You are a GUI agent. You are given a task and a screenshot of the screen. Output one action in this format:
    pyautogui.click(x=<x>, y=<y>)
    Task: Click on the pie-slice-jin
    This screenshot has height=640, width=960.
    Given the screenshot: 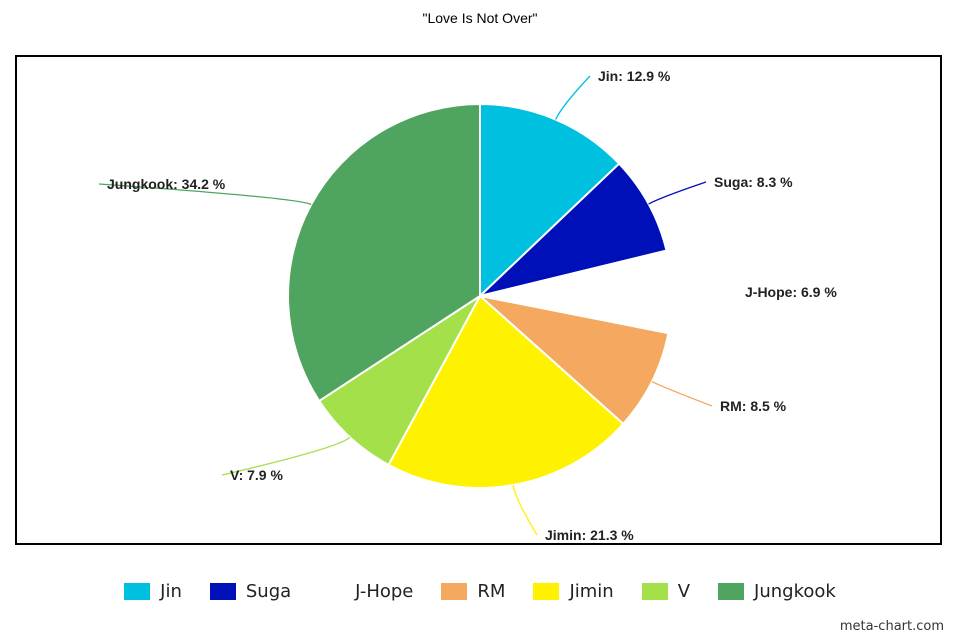 What is the action you would take?
    pyautogui.click(x=550, y=200)
    